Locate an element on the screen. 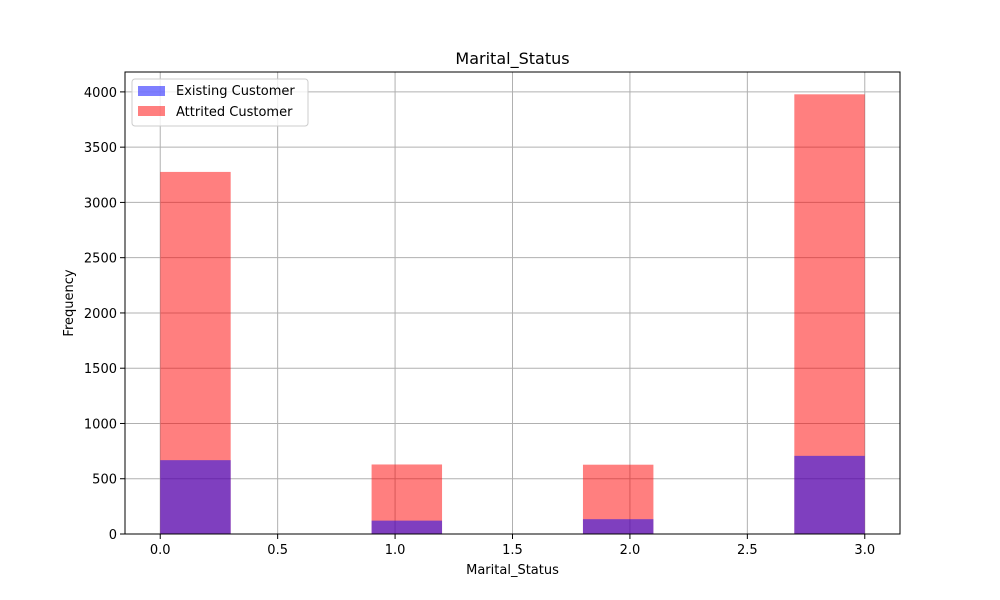 The image size is (1000, 600). y-tick-label: 0 is located at coordinates (113, 535).